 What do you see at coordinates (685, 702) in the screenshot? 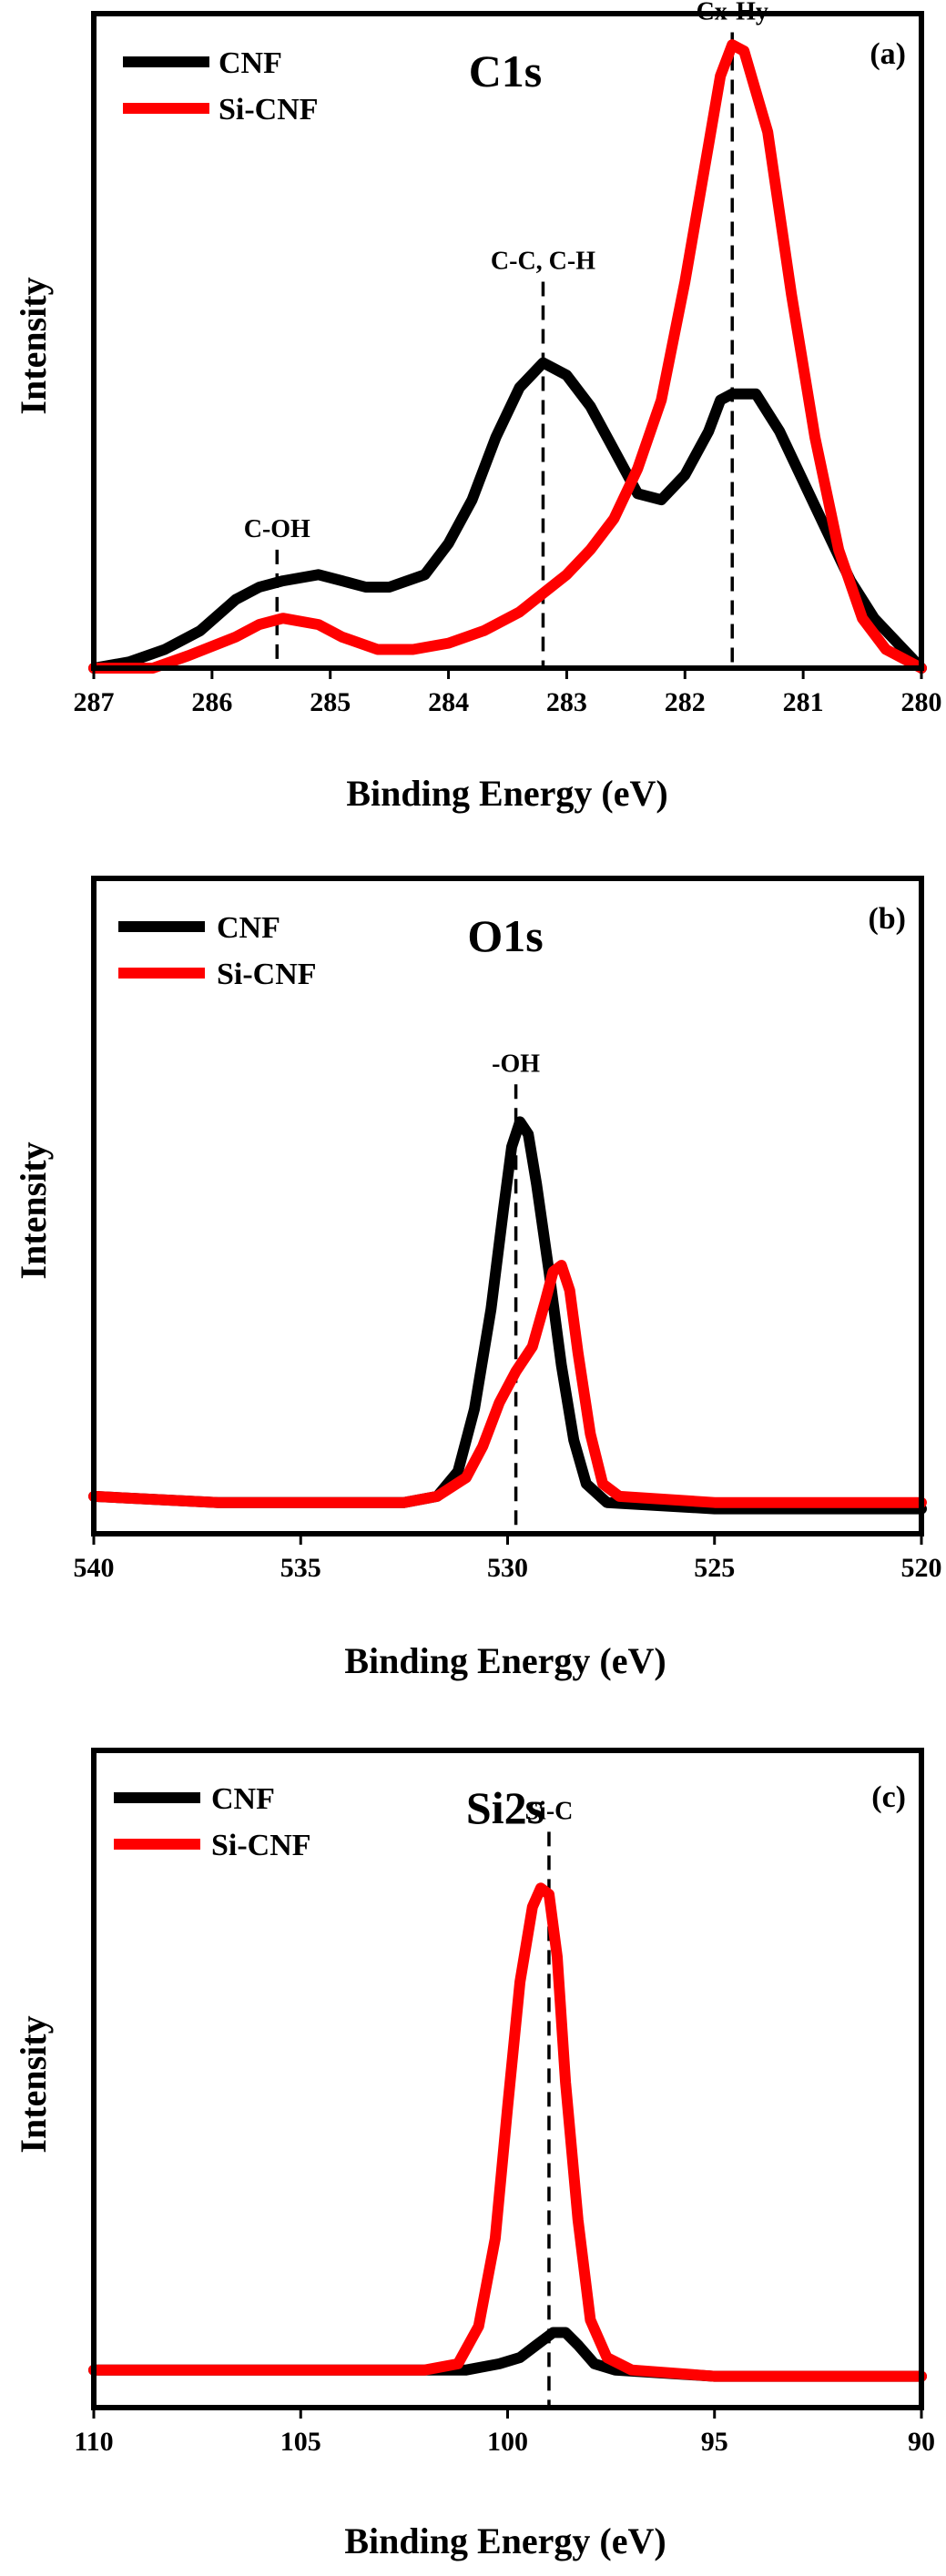
I see `x-tick-label-a-5: 282` at bounding box center [685, 702].